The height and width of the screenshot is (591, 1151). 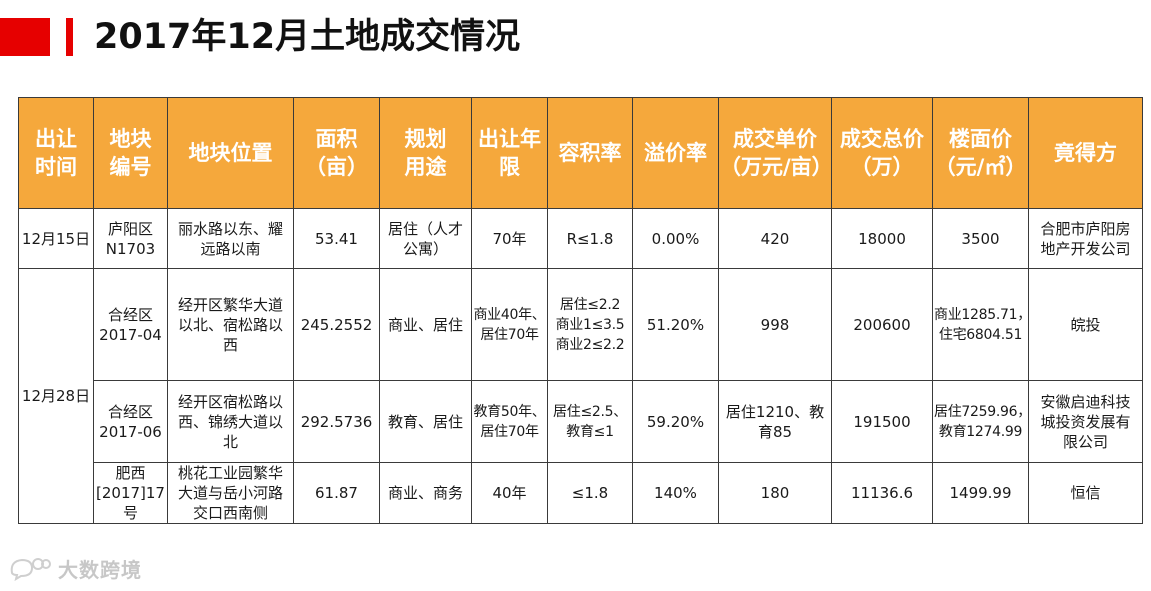 What do you see at coordinates (509, 493) in the screenshot?
I see `cell-term: 40年` at bounding box center [509, 493].